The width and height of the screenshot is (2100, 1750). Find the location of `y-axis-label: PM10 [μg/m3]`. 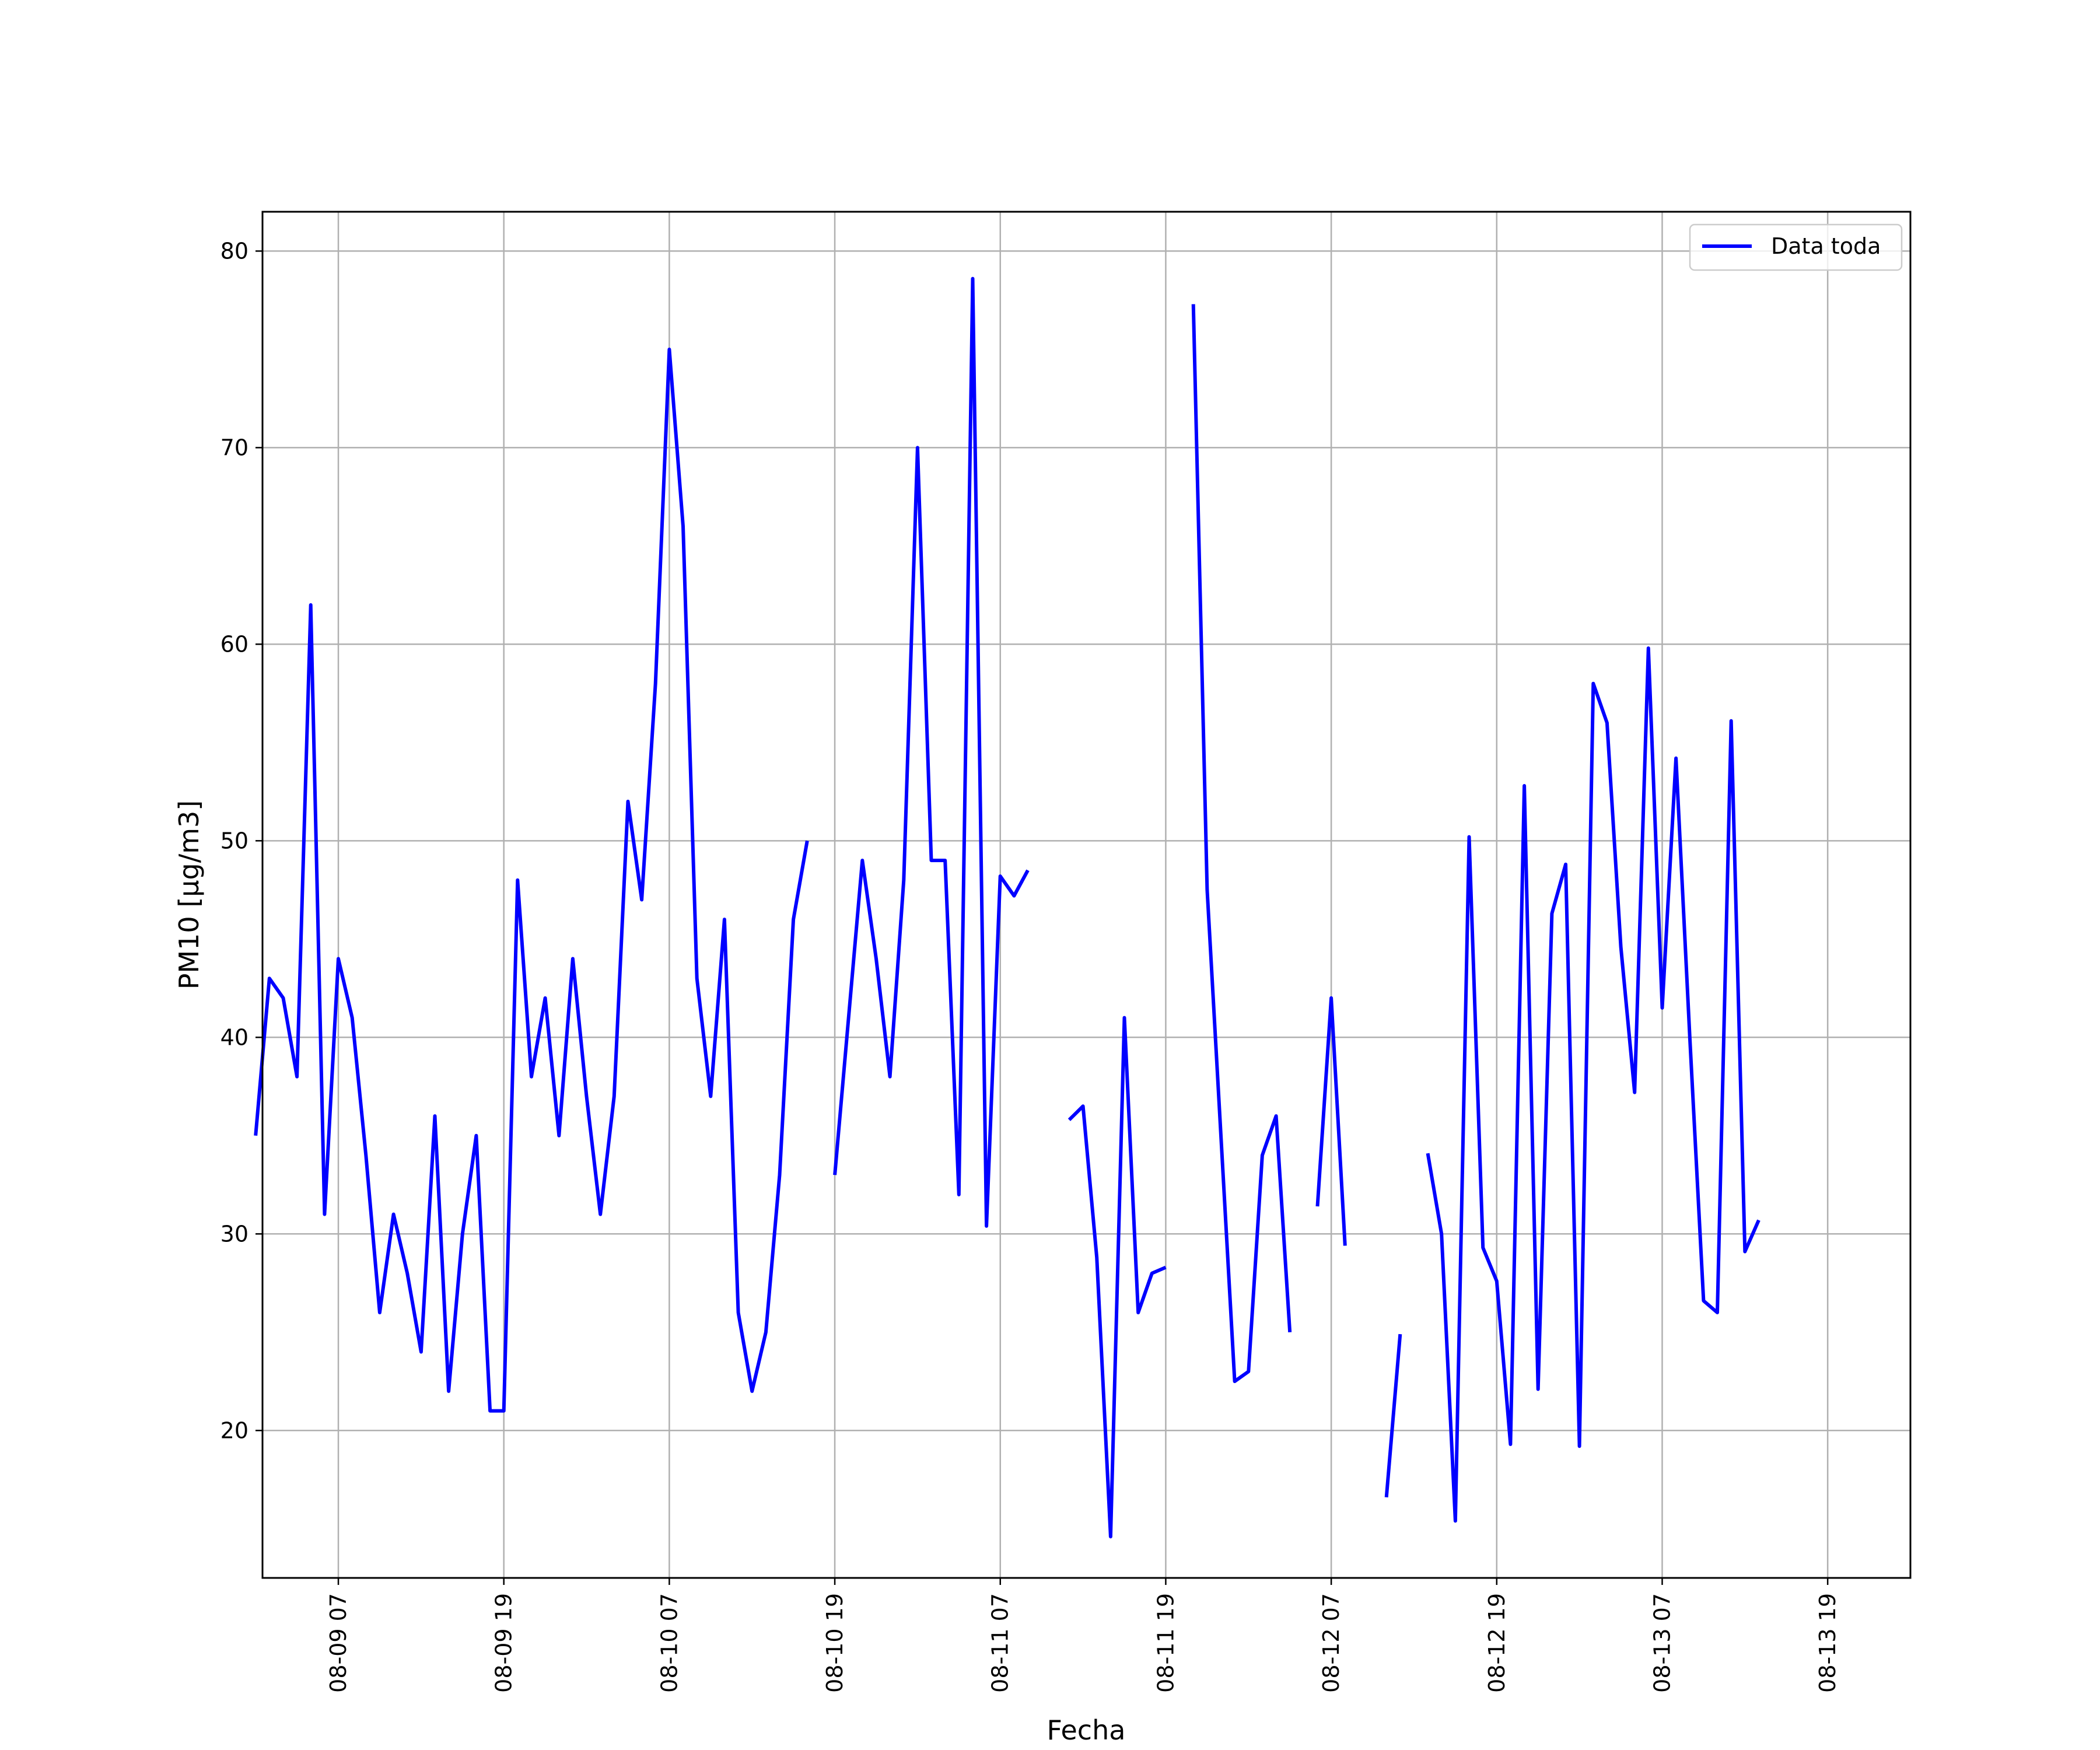

y-axis-label: PM10 [μg/m3] is located at coordinates (189, 895).